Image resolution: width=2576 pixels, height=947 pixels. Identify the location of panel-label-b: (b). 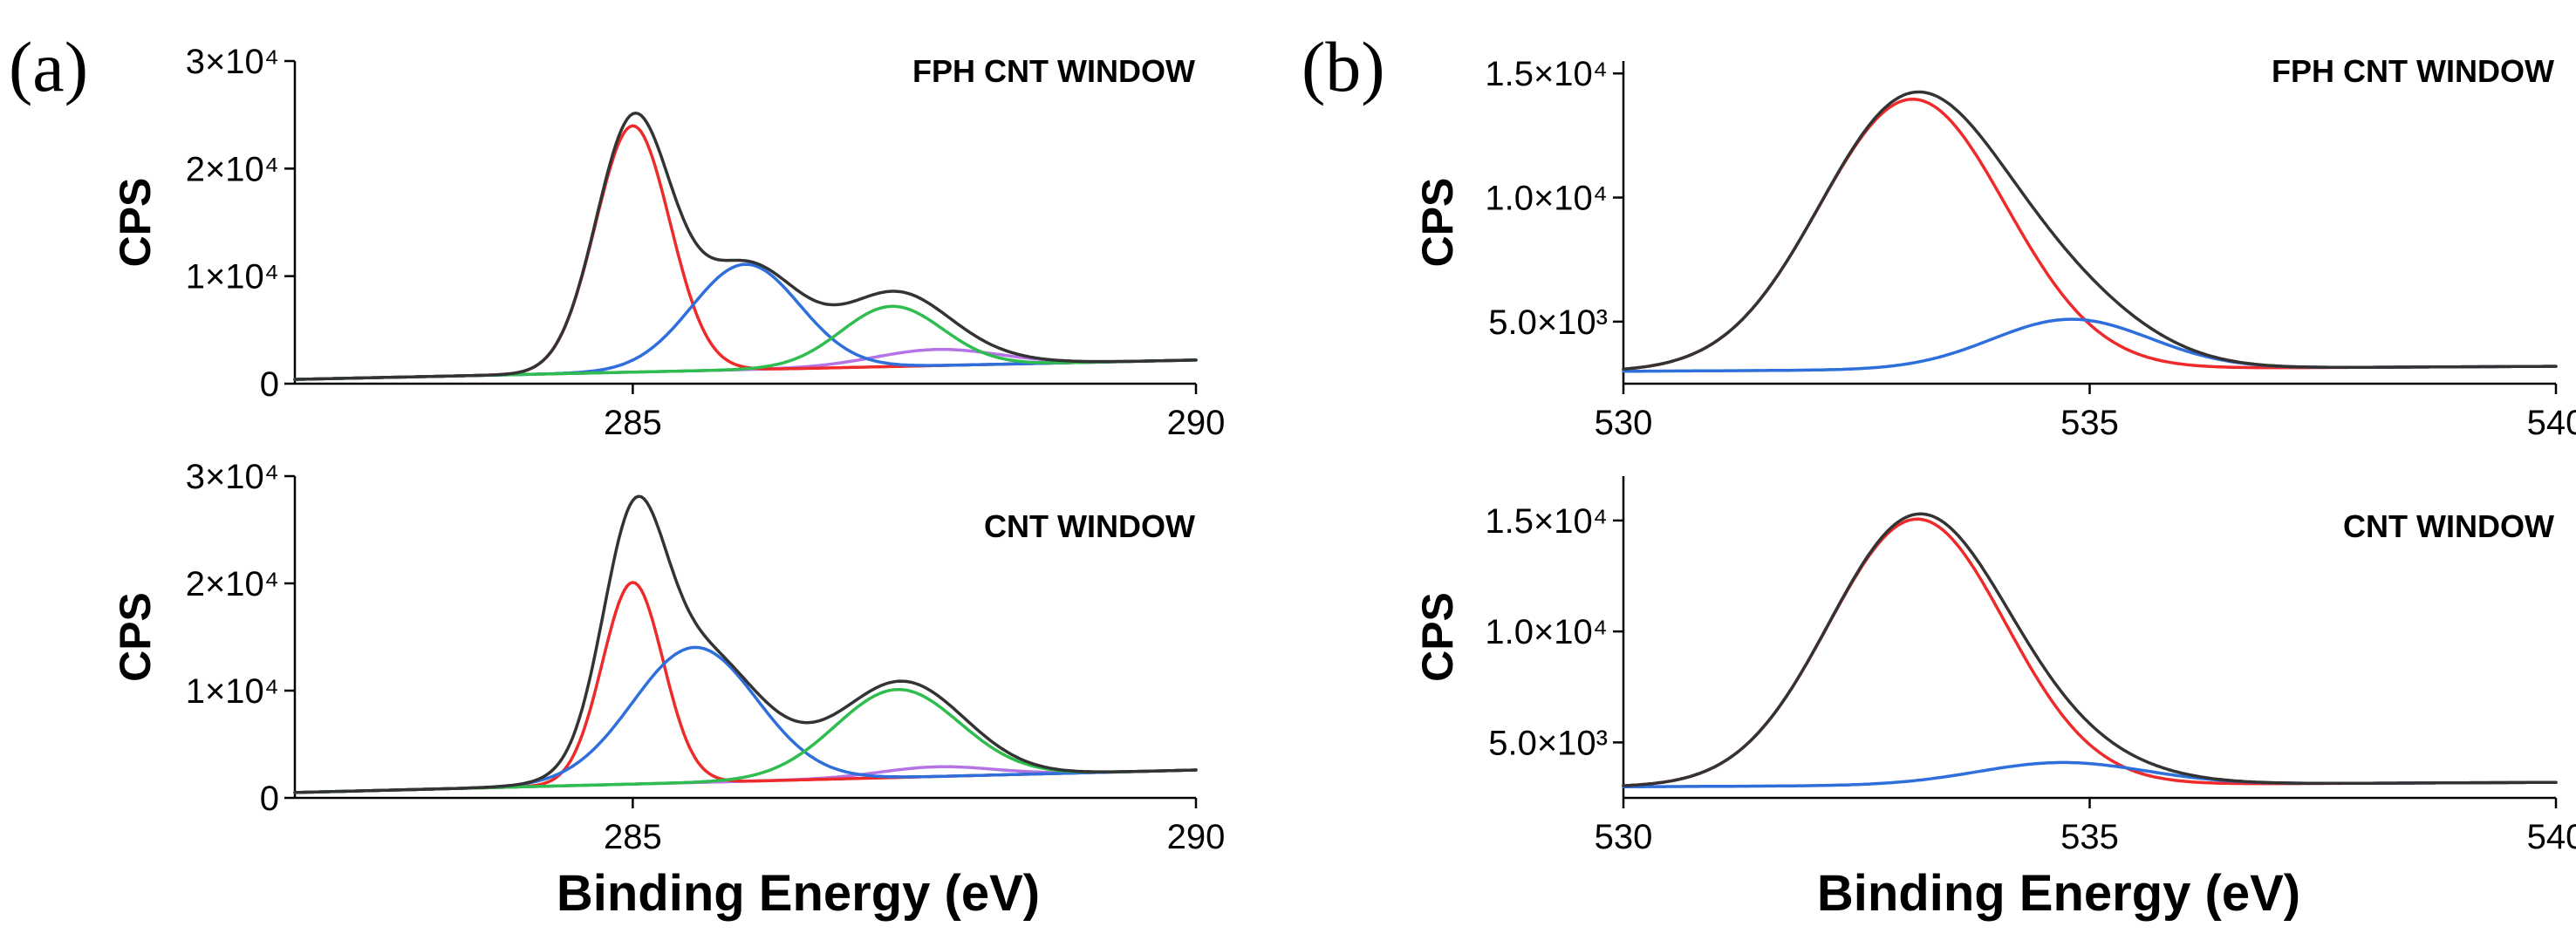
(1343, 66).